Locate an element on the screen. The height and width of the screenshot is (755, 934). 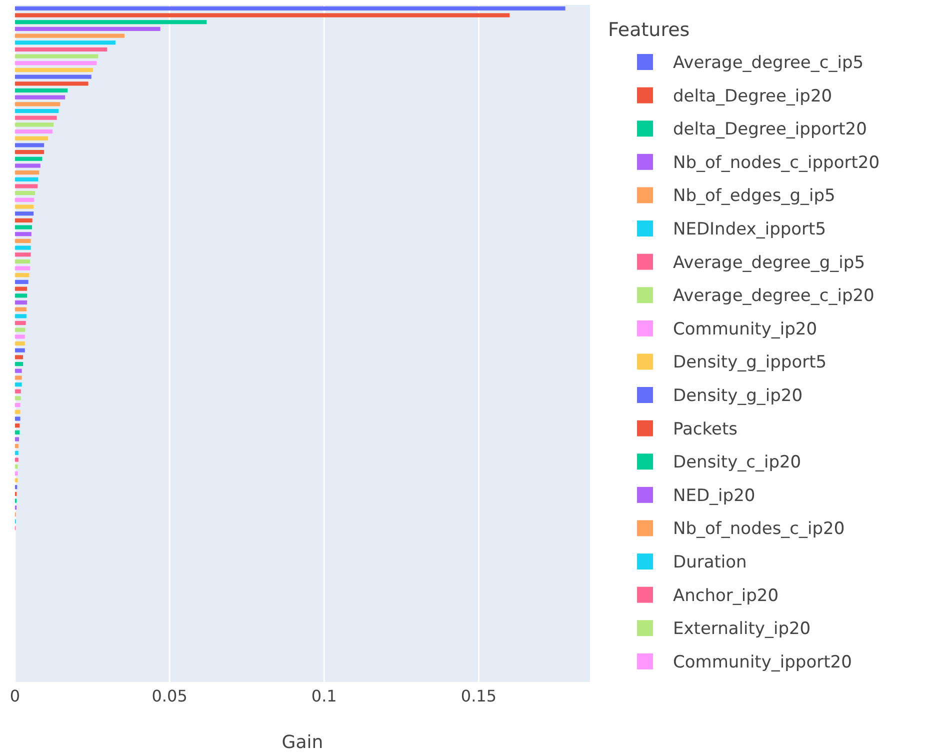
legend-label: Density_c_ip20 is located at coordinates (737, 462).